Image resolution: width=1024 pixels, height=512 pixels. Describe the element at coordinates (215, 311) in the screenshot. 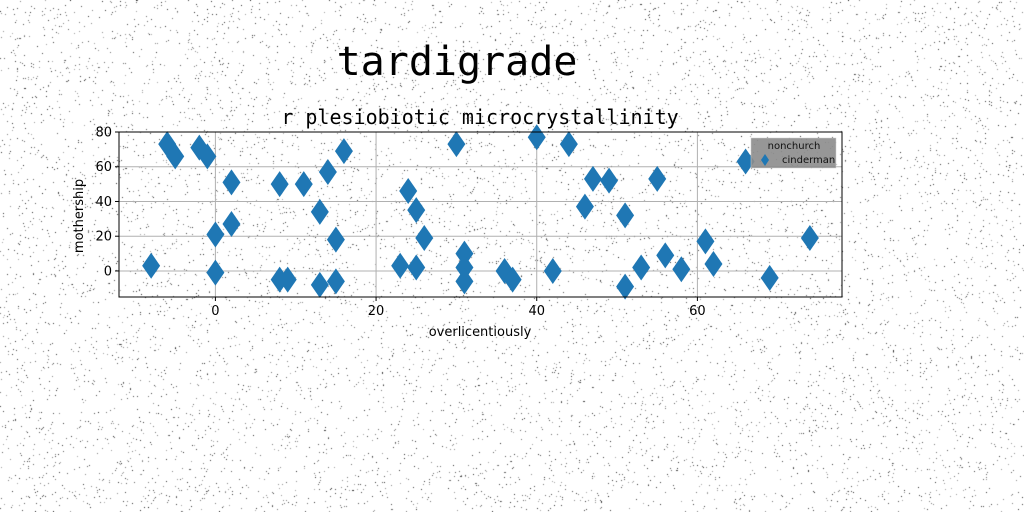

I see `x-tick-label: 0` at that location.